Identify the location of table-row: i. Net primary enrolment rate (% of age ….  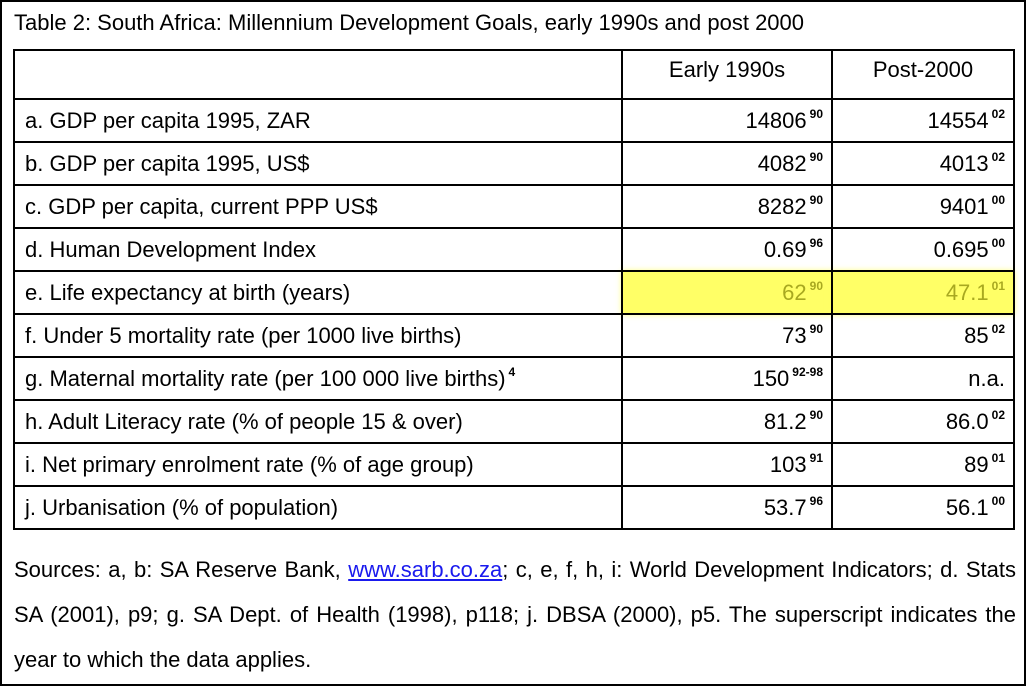
(514, 464).